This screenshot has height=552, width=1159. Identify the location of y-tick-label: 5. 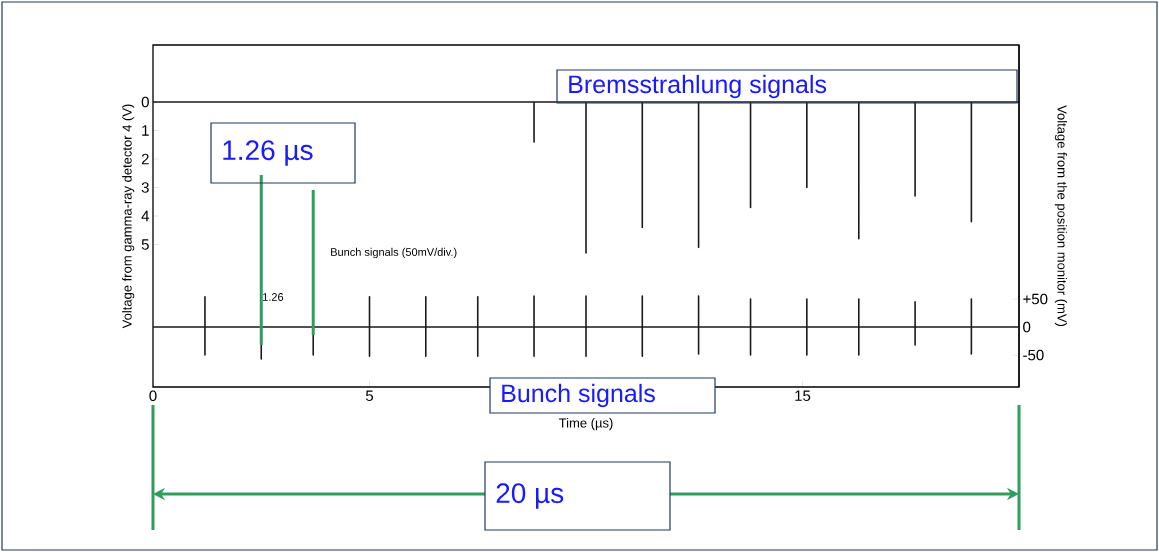
(145, 244).